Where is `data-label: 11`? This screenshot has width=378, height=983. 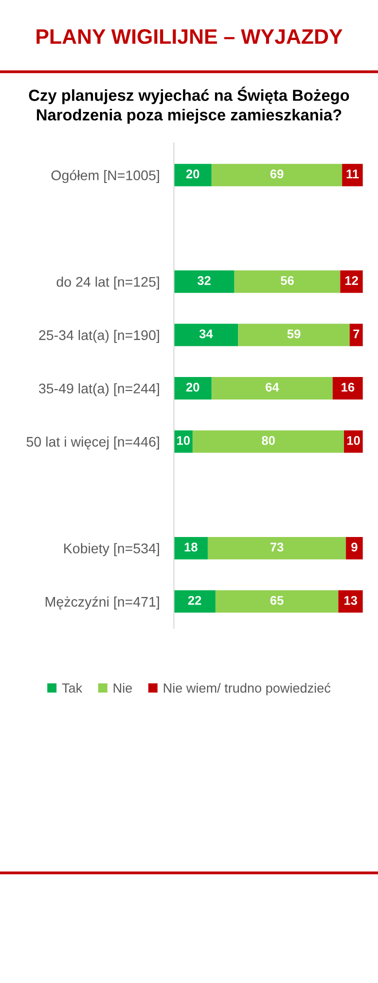
data-label: 11 is located at coordinates (352, 174).